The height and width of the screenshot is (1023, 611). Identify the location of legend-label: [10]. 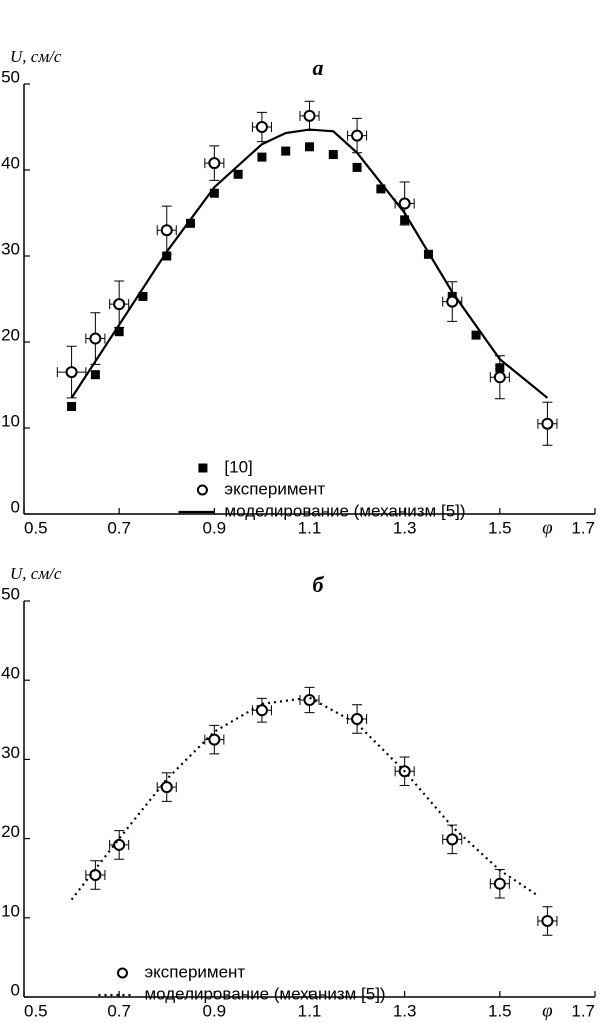
(238, 466).